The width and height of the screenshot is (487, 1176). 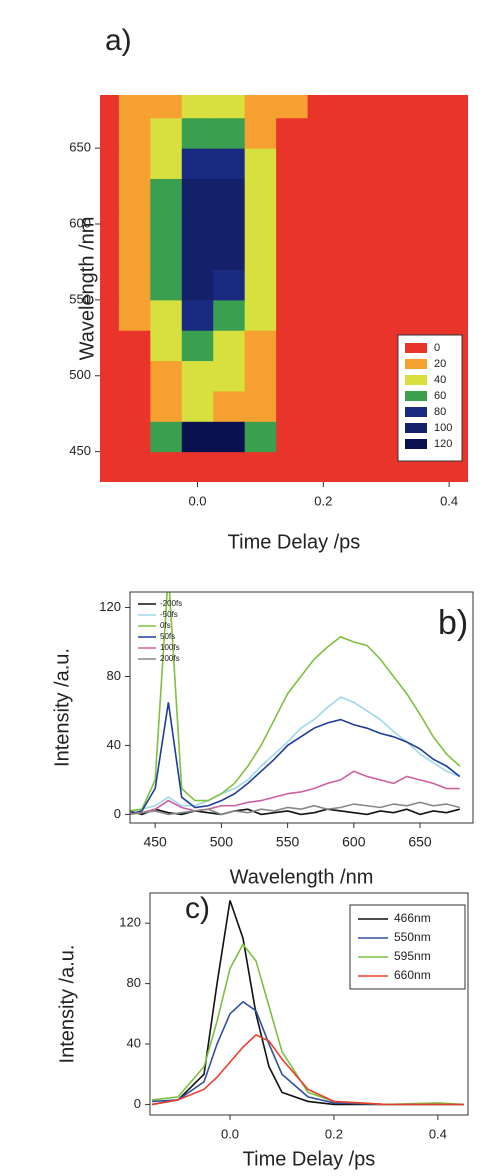 I want to click on legend-label: 100, so click(x=443, y=428).